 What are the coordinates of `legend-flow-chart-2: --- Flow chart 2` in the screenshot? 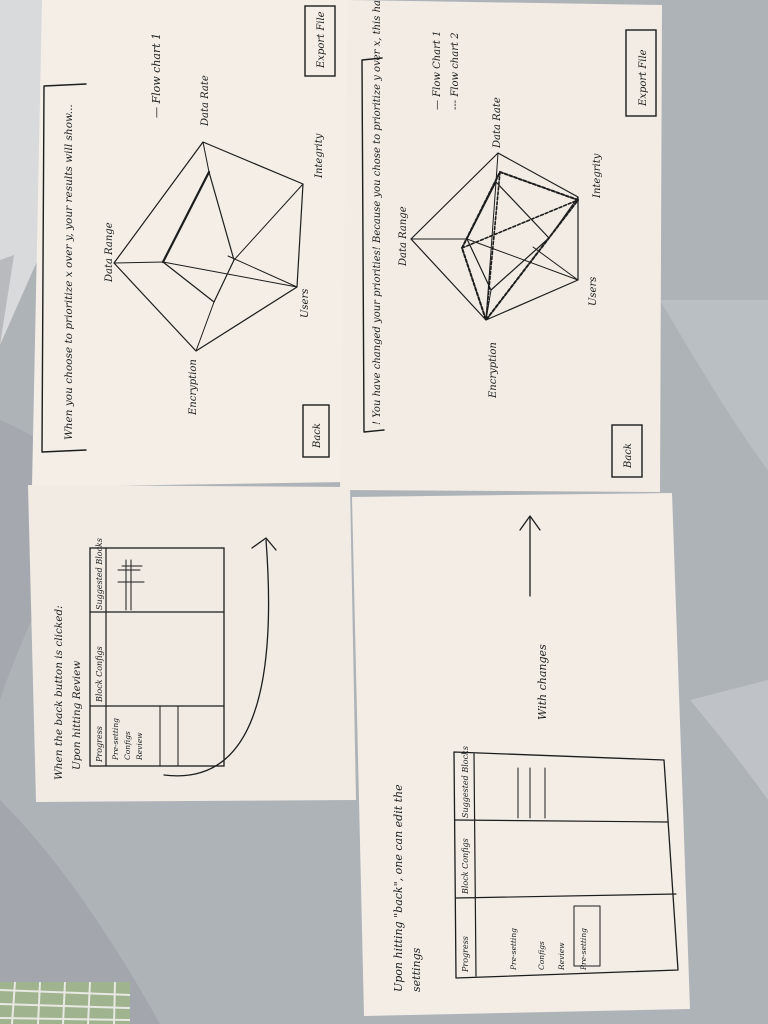 It's located at (455, 71).